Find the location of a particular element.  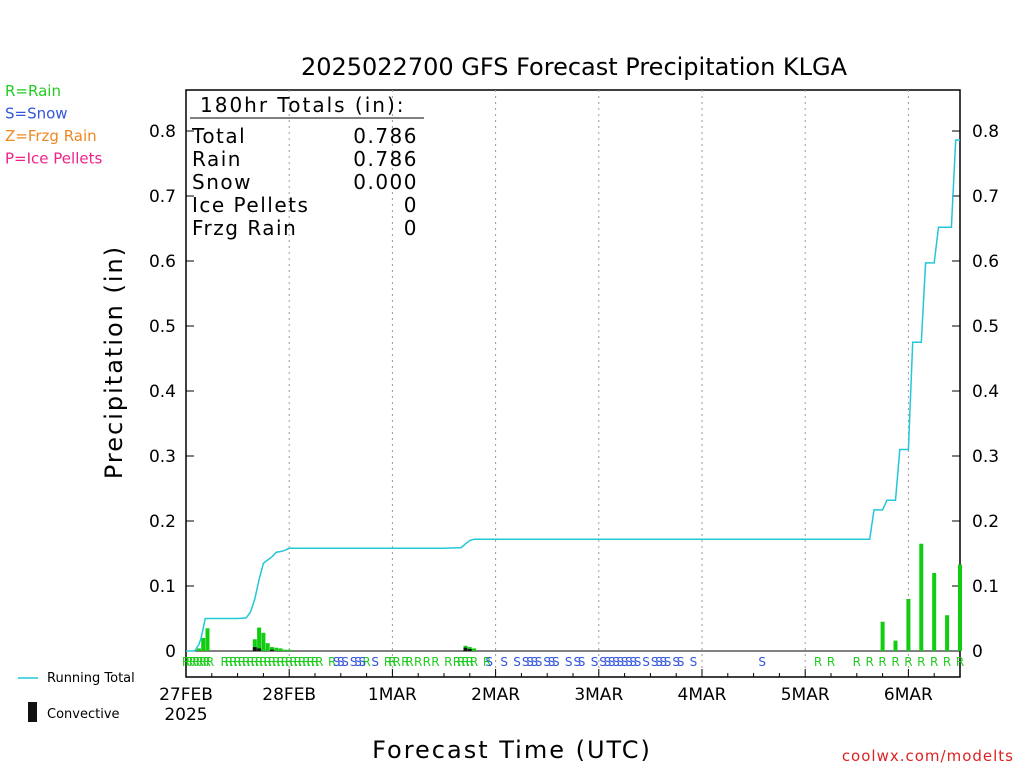

ptype-legend-entry: S=Snow is located at coordinates (36, 114).